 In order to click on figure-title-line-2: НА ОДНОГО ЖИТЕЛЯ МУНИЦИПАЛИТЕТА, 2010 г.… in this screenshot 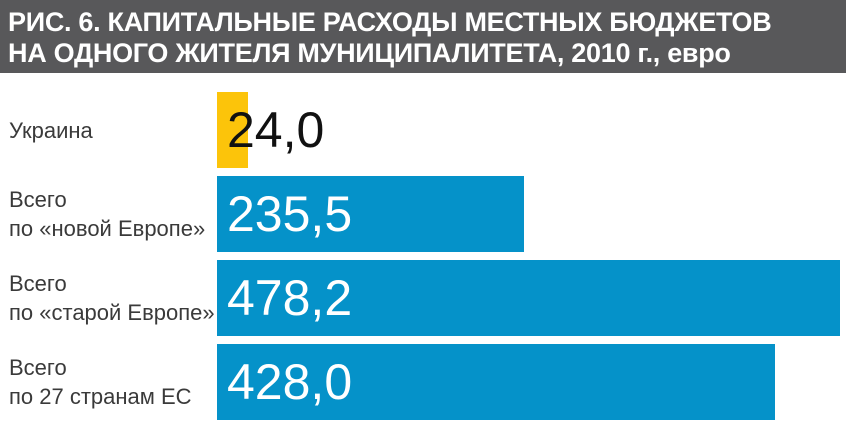, I will do `click(369, 53)`.